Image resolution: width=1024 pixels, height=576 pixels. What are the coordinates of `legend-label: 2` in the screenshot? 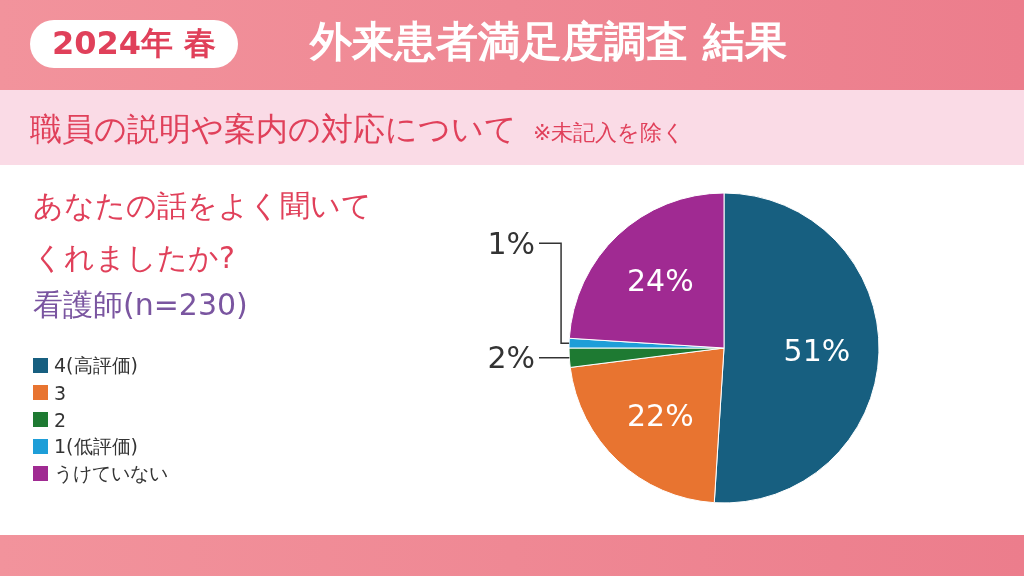 It's located at (60, 419).